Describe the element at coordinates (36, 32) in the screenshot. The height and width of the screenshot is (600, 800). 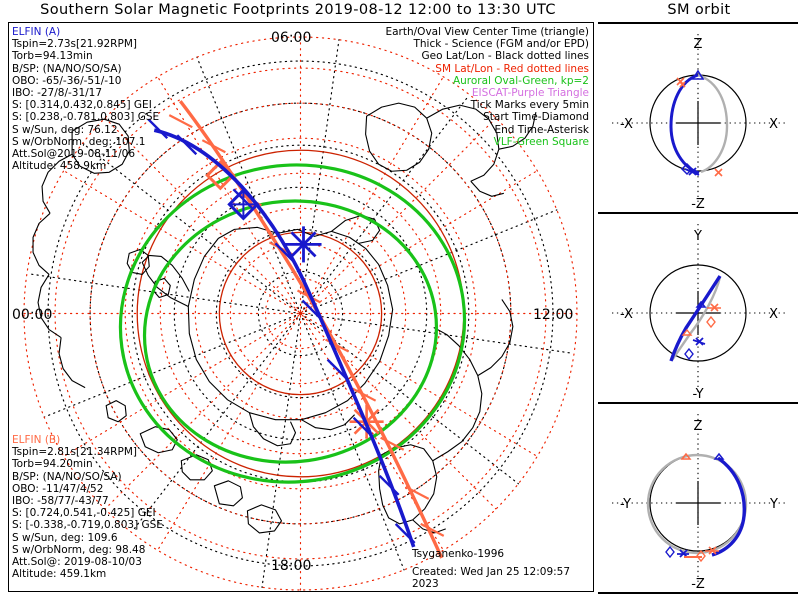
I see `elfin-a-label: ELFIN (A)` at that location.